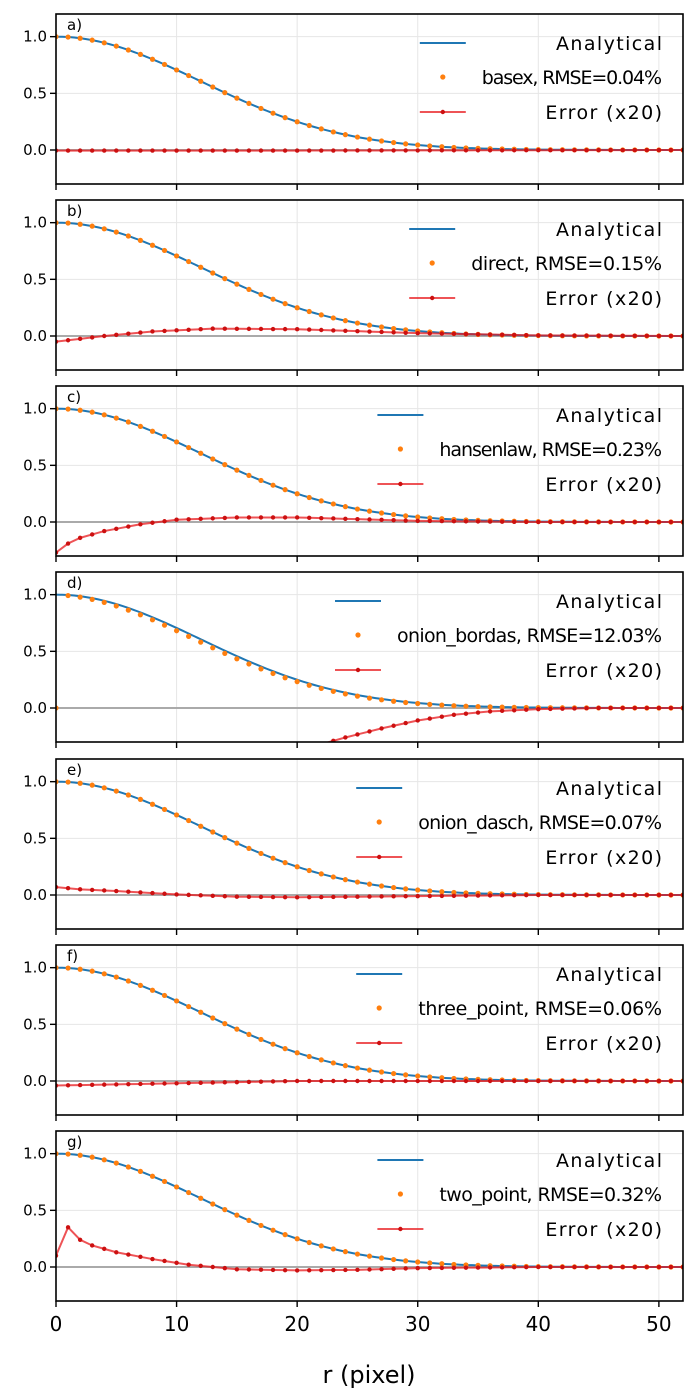  Describe the element at coordinates (35, 895) in the screenshot. I see `y-tick-label: 0.0` at that location.